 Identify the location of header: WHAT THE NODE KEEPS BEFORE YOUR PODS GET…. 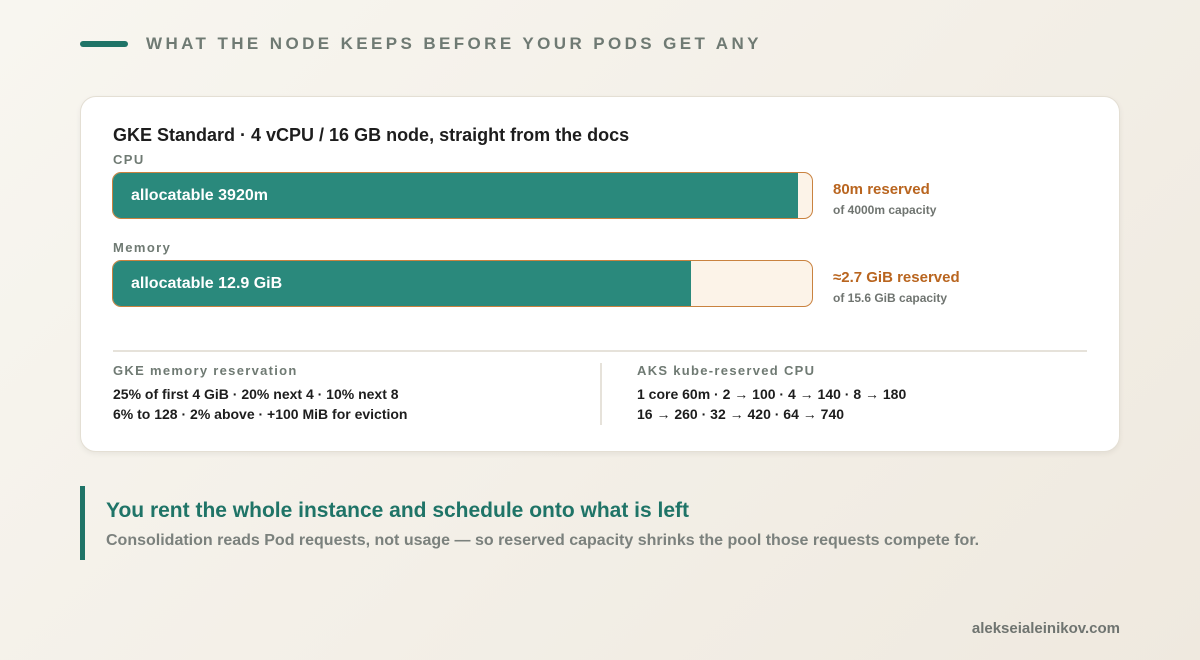
(421, 44).